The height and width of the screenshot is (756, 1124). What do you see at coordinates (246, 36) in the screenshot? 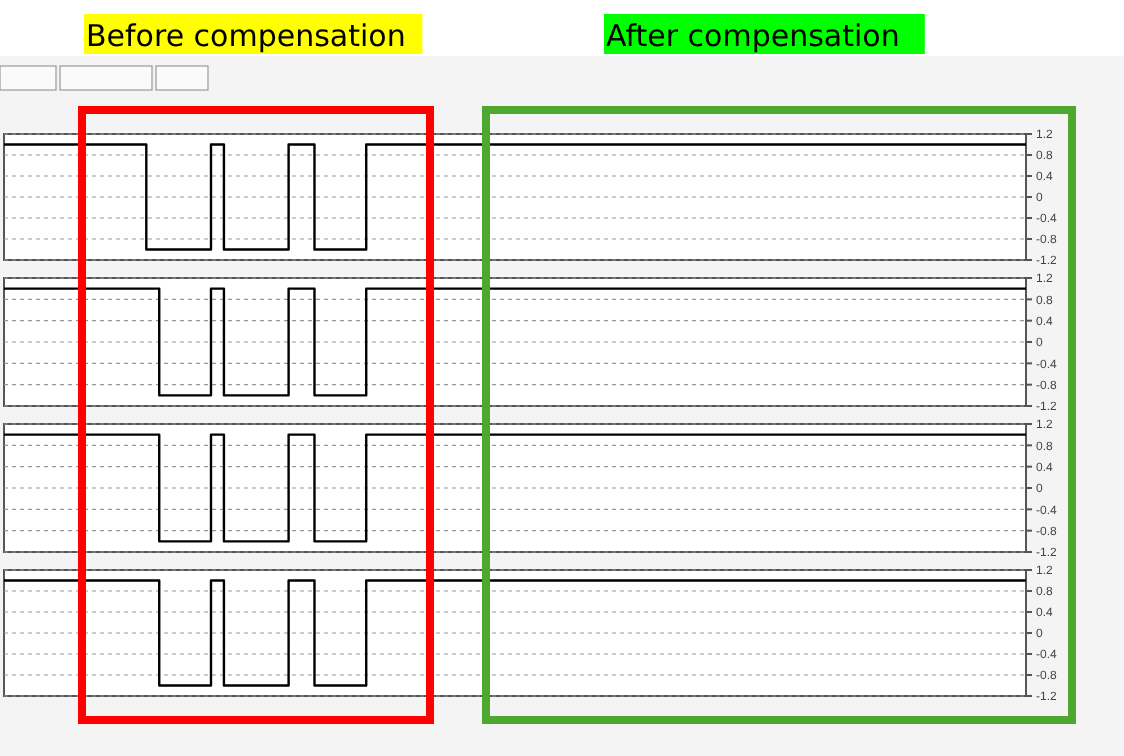
I see `text: Before compensation` at bounding box center [246, 36].